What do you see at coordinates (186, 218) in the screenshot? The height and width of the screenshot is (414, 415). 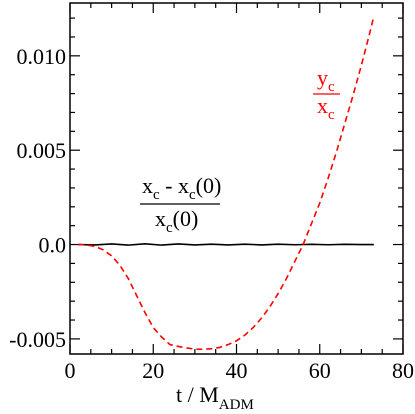 I see `diff-den-a-arg: (0)` at bounding box center [186, 218].